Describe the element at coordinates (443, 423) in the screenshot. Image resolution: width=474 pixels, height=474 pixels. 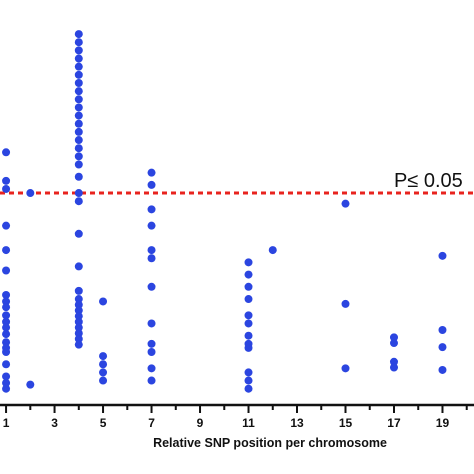
I see `x-tick-label: 19` at that location.